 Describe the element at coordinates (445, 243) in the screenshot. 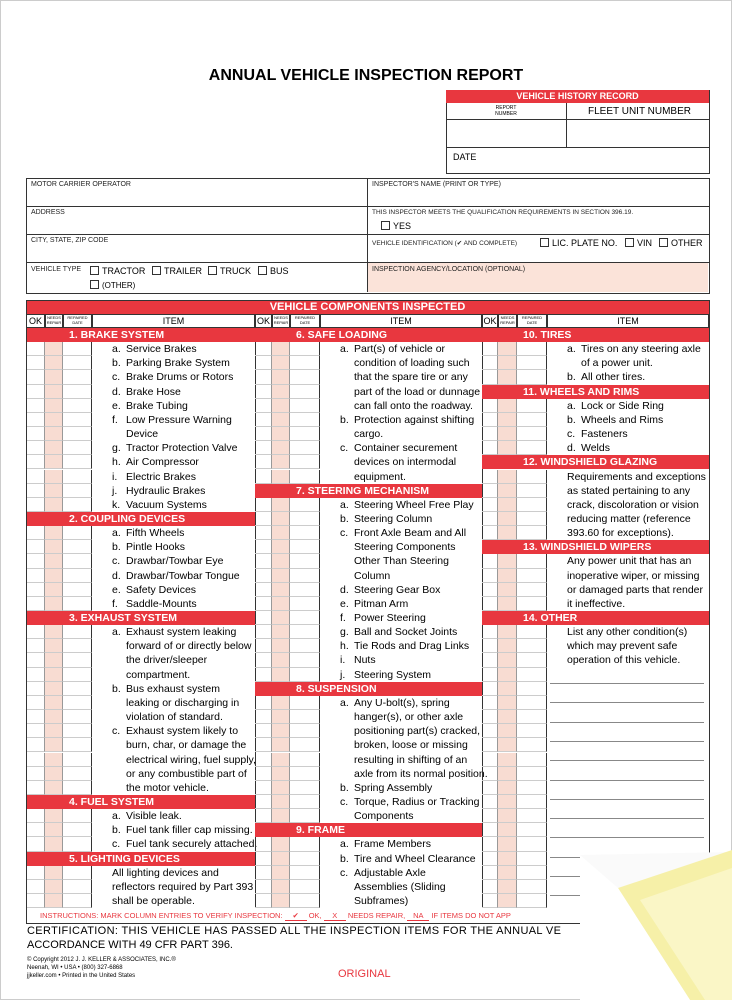

I see `field-label: VEHICLE IDENTIFICATION (✔ AND COMPLETE)` at that location.